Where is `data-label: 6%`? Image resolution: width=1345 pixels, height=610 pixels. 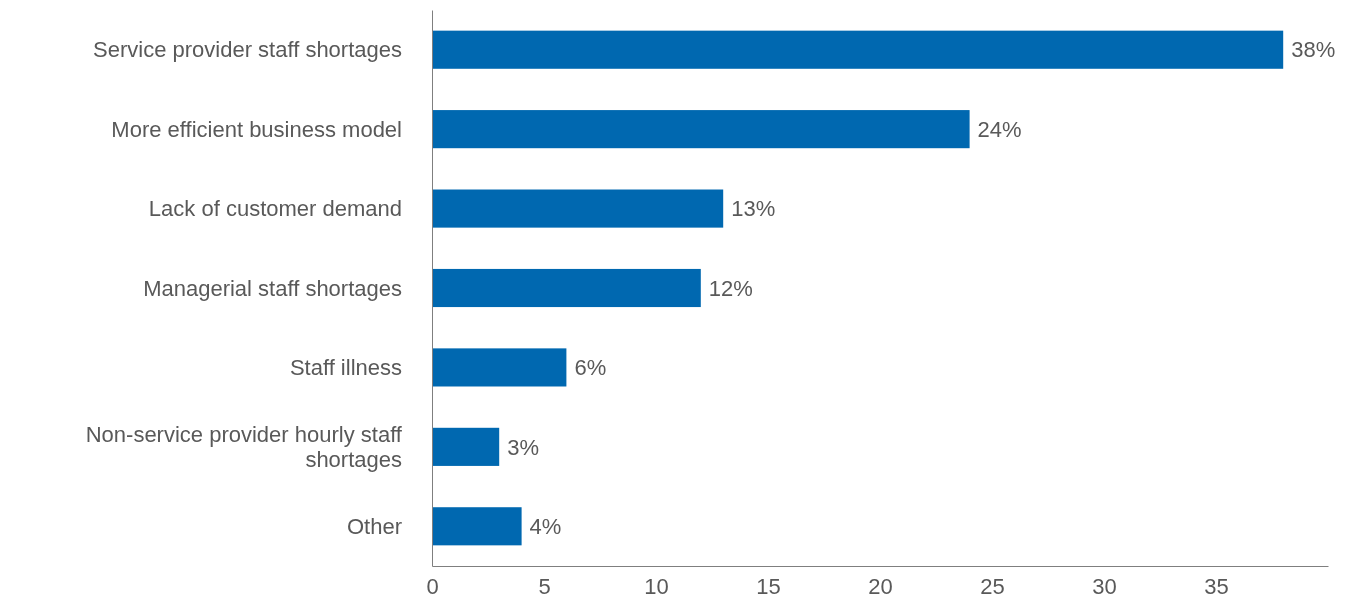
data-label: 6% is located at coordinates (590, 368).